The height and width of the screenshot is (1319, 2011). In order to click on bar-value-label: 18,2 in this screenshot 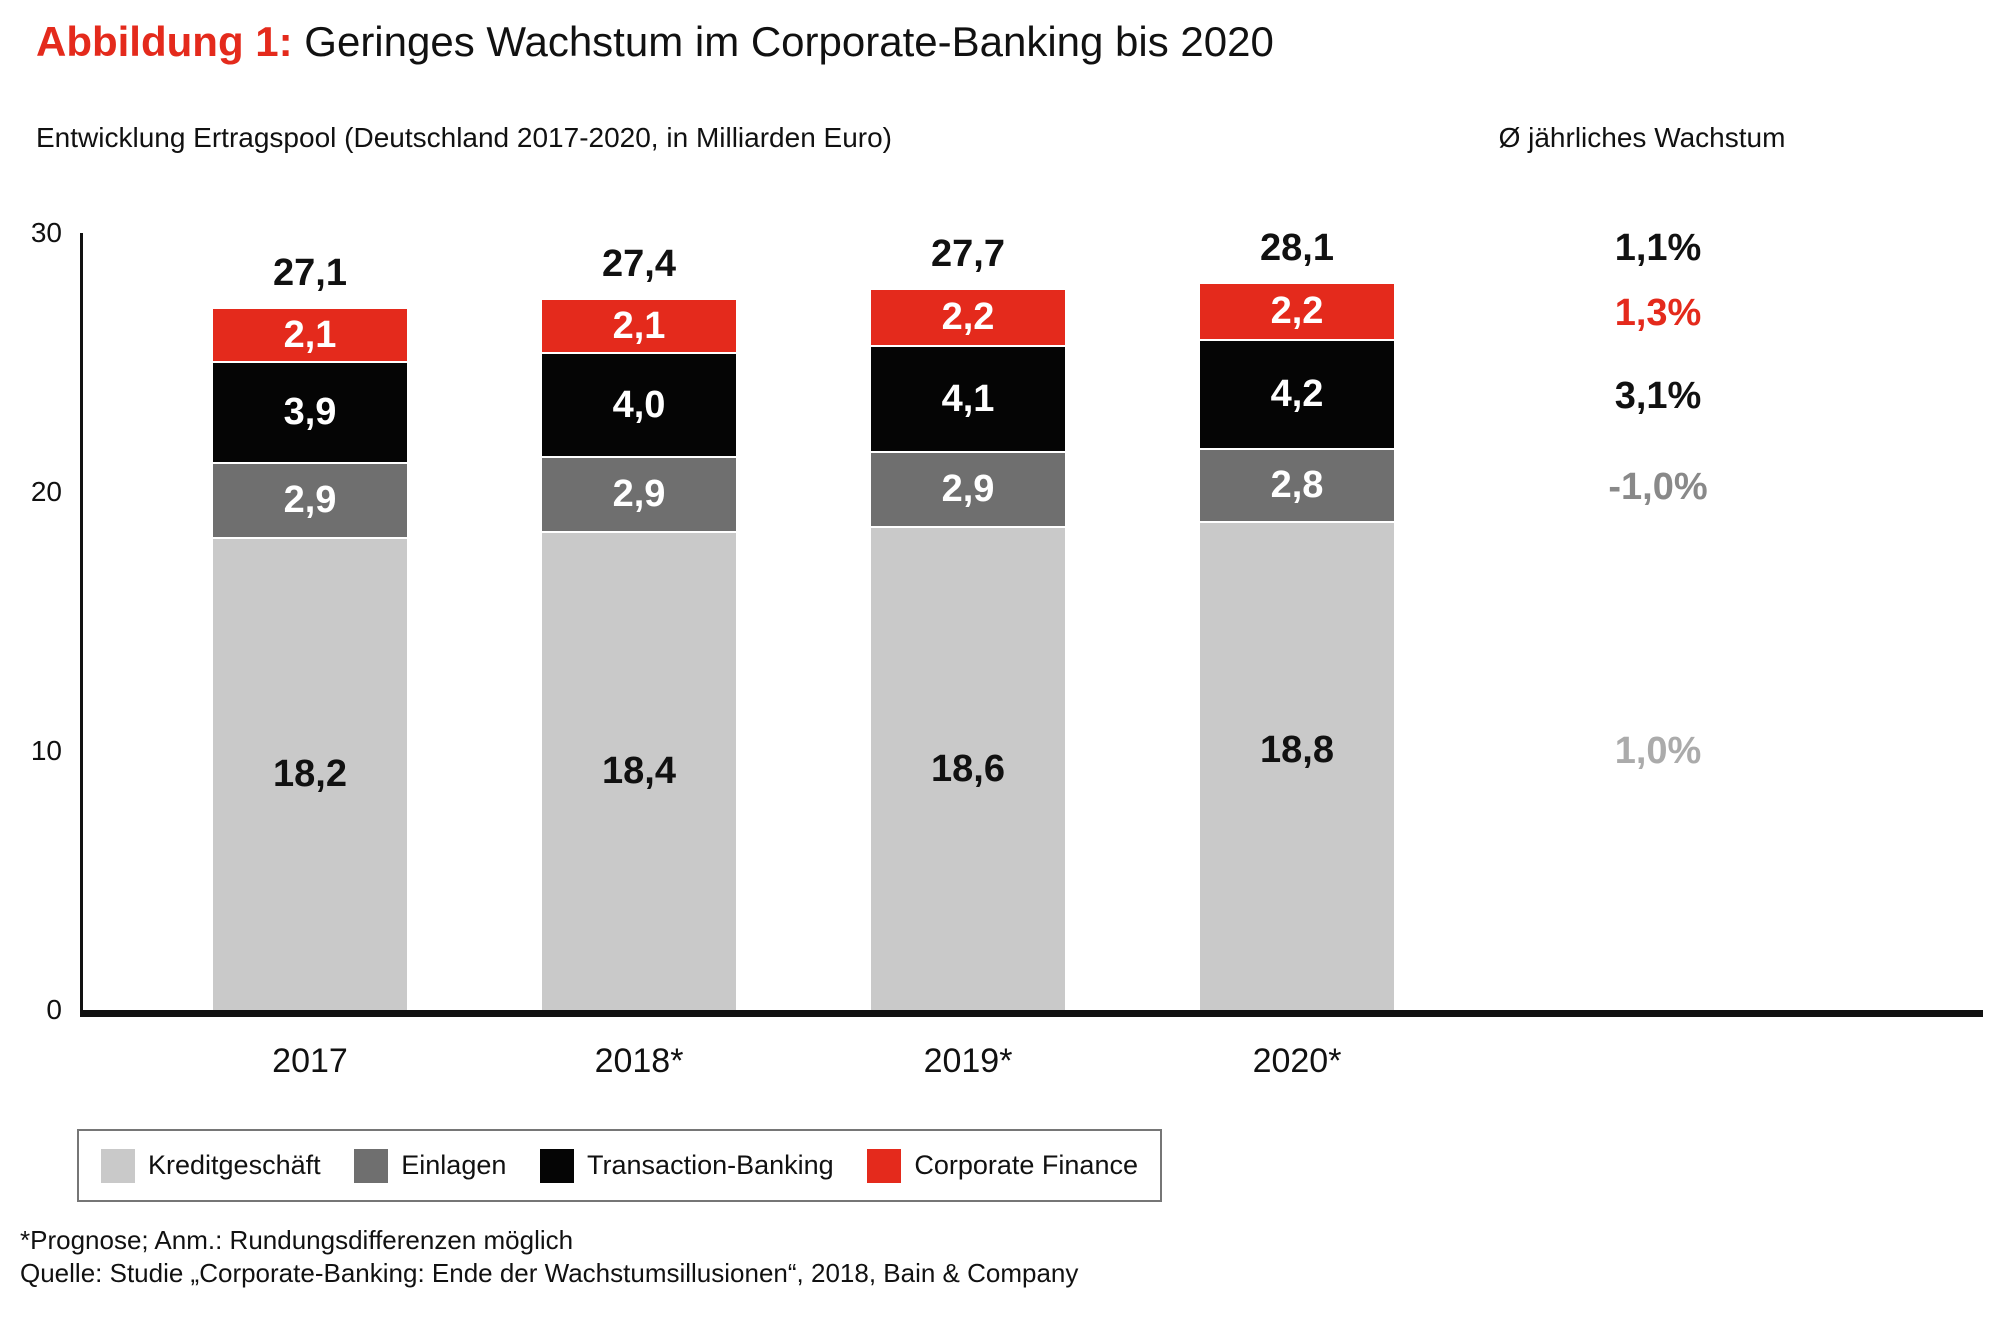, I will do `click(310, 774)`.